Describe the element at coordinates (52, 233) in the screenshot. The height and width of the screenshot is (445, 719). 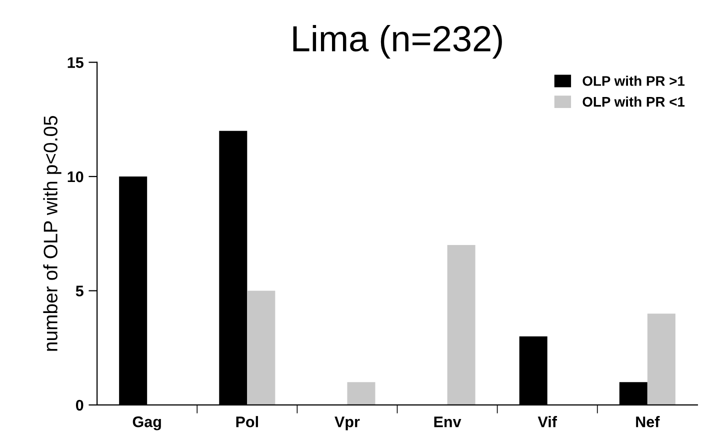
I see `y-axis-title: number of OLP with p<0.05` at that location.